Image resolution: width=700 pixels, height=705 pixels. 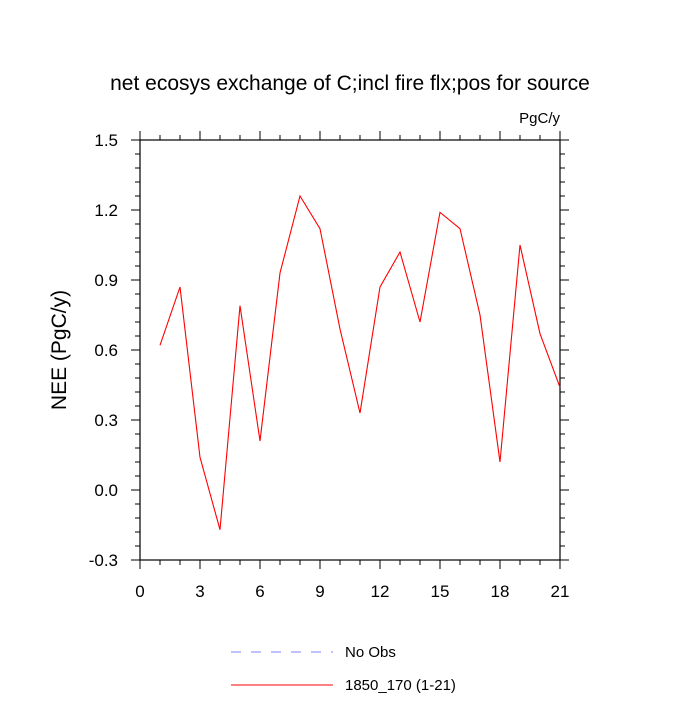 I want to click on y-tick-label: 0.3, so click(x=106, y=420).